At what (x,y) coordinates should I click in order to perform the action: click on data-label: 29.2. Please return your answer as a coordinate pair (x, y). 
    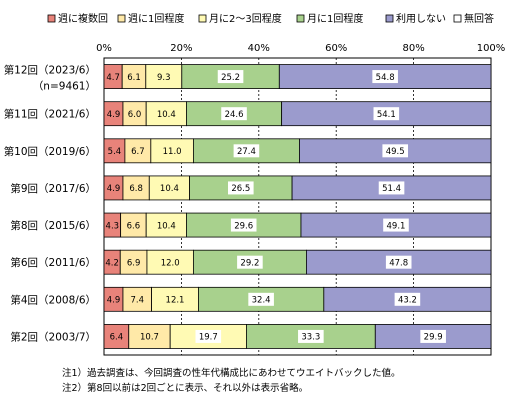
    Looking at the image, I should click on (249, 263).